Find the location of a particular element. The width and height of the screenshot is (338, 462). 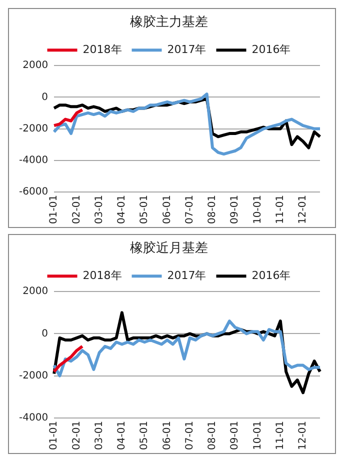

y-tick-label: -6000 is located at coordinates (33, 192).